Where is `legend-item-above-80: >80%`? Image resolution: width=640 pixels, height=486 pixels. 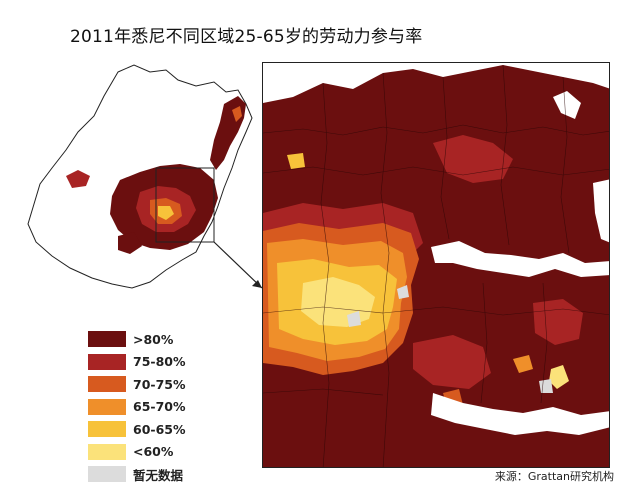 legend-item-above-80: >80% is located at coordinates (137, 339).